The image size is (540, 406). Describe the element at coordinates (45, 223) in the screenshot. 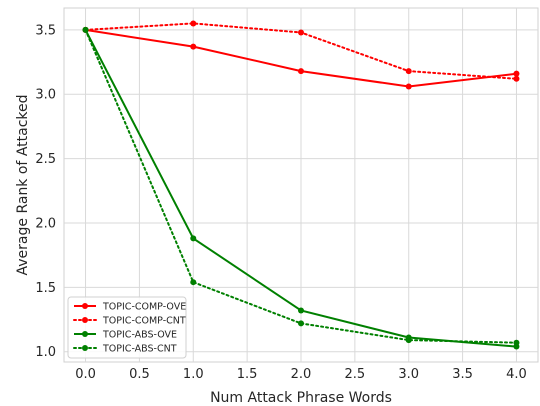

I see `y-tick-label: 2.0` at that location.